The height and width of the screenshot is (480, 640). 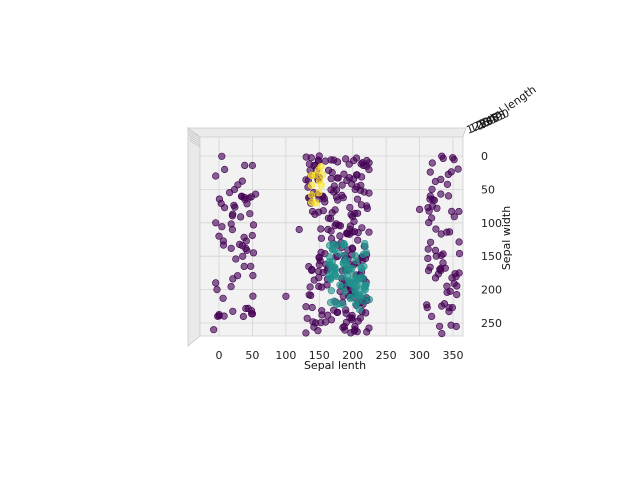 I want to click on x-tick-label: 250, so click(x=386, y=355).